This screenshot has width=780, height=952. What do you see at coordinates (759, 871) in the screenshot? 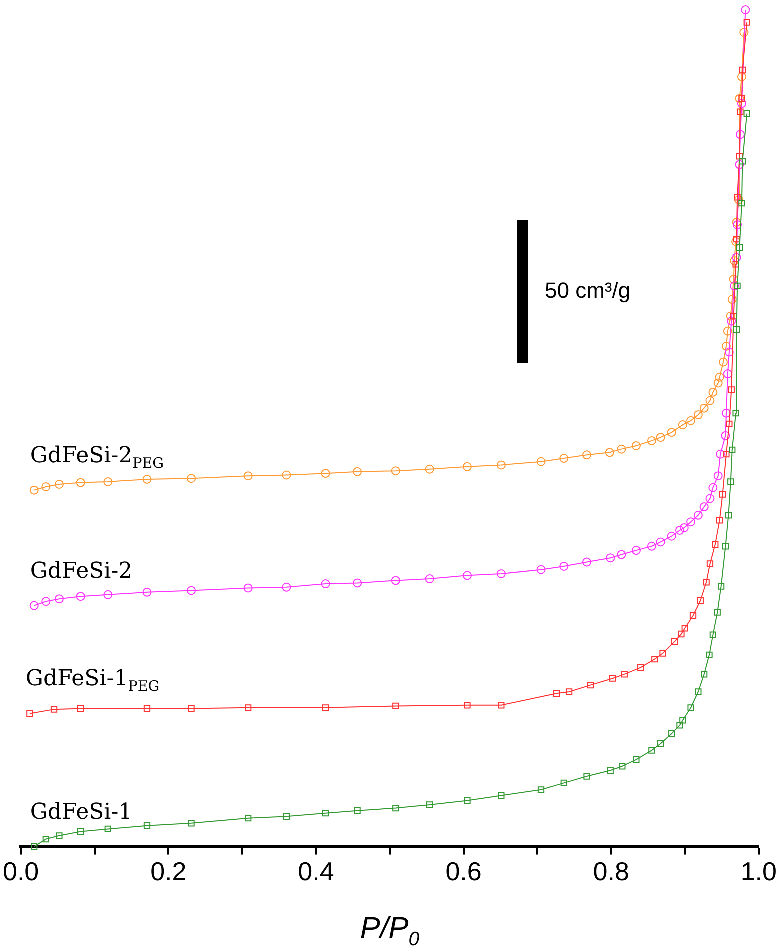
I see `x-tick-label: 1.0` at bounding box center [759, 871].